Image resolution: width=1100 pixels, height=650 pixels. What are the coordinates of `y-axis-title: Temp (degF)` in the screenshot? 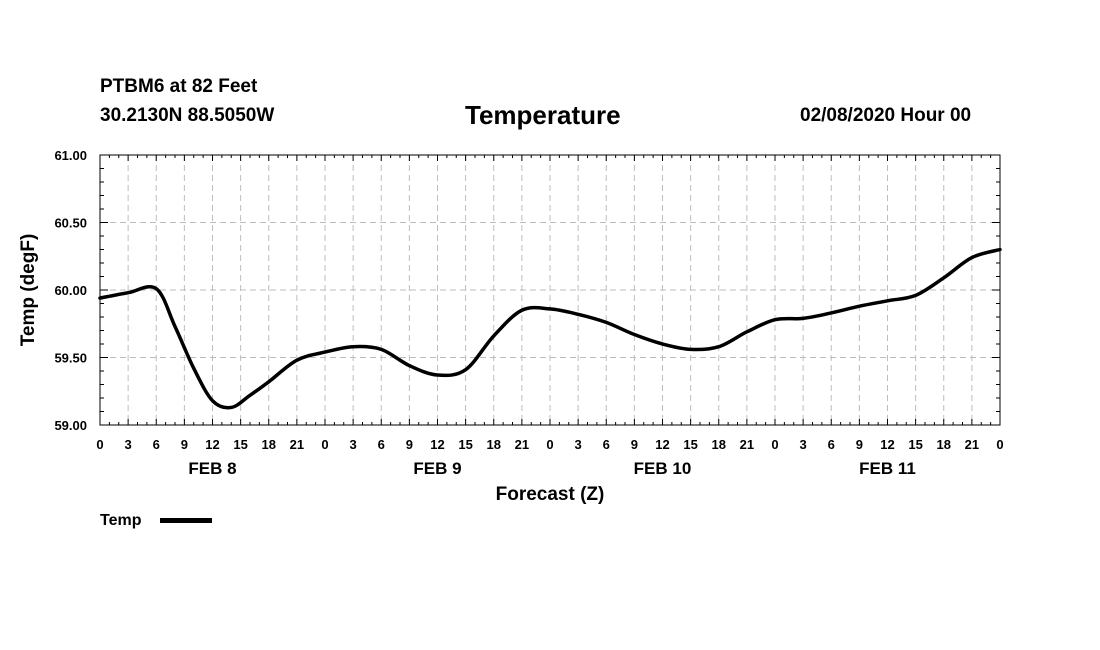 It's located at (28, 290).